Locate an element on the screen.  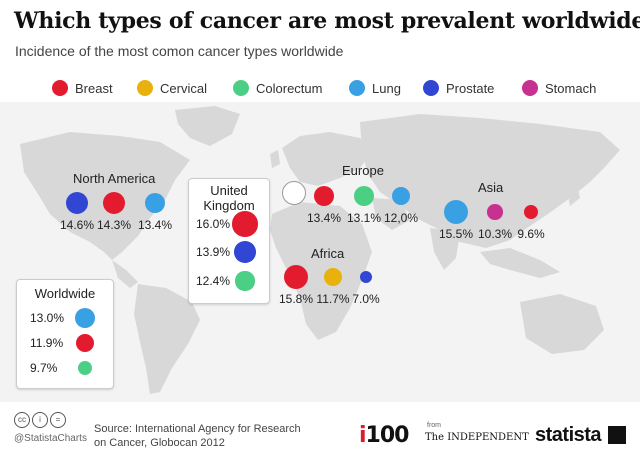
map-middle-east is located at coordinates (391, 214).